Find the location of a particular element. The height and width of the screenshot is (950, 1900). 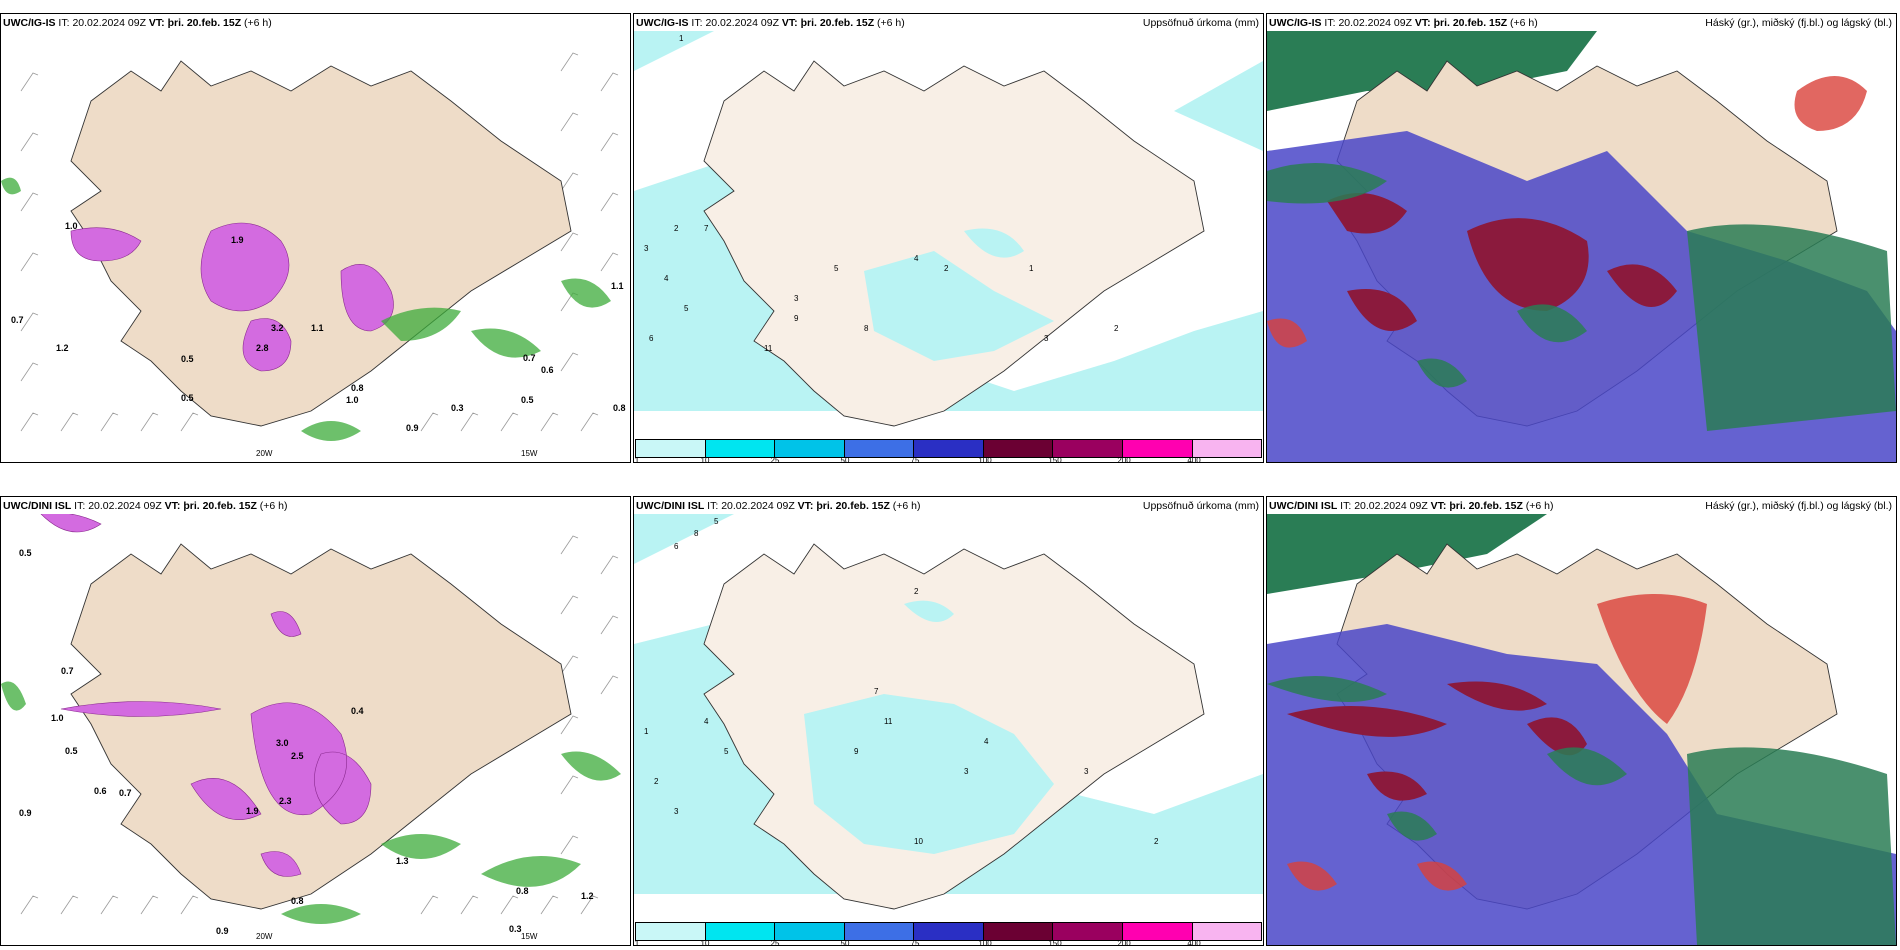

svg-text: 3.2 is located at coordinates (277, 328).